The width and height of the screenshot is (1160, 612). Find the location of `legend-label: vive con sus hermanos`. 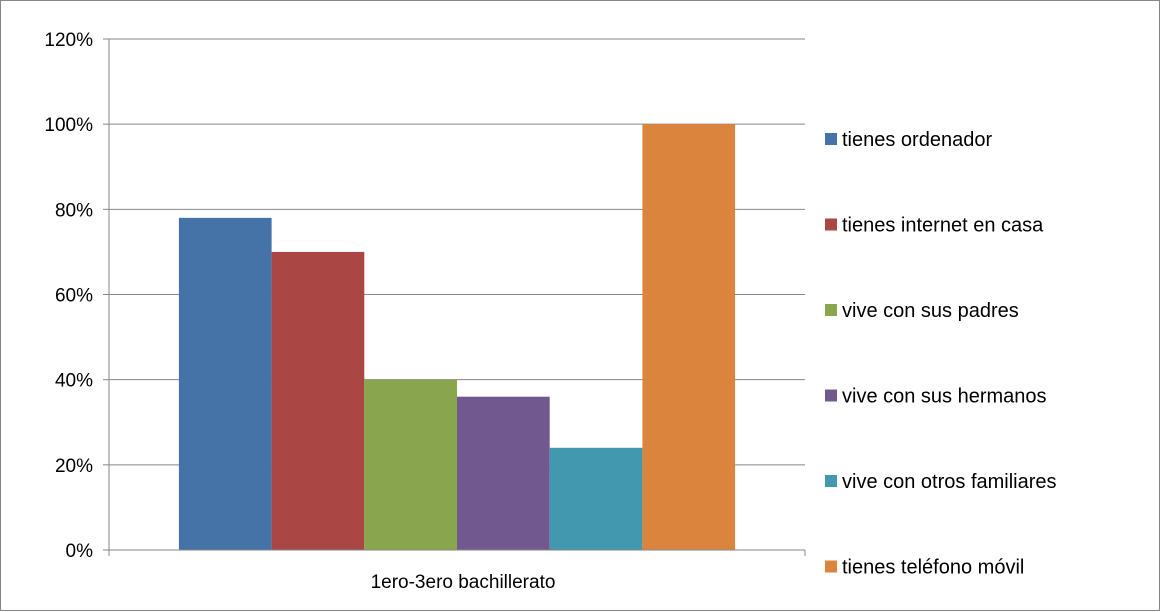

legend-label: vive con sus hermanos is located at coordinates (944, 397).